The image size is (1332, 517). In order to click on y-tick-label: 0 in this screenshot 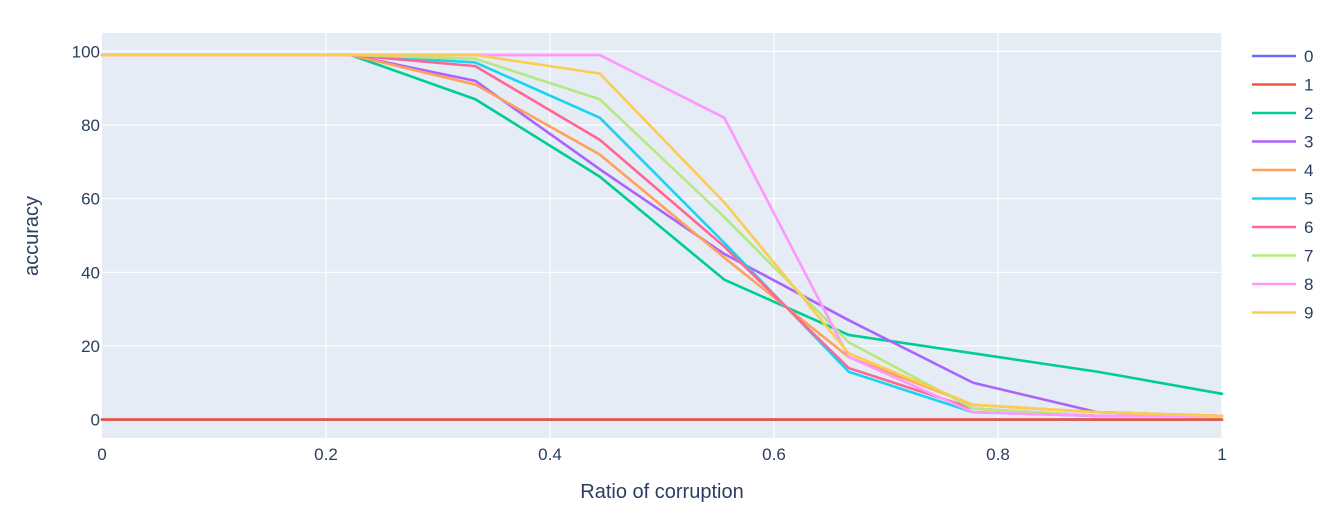, I will do `click(95, 420)`.